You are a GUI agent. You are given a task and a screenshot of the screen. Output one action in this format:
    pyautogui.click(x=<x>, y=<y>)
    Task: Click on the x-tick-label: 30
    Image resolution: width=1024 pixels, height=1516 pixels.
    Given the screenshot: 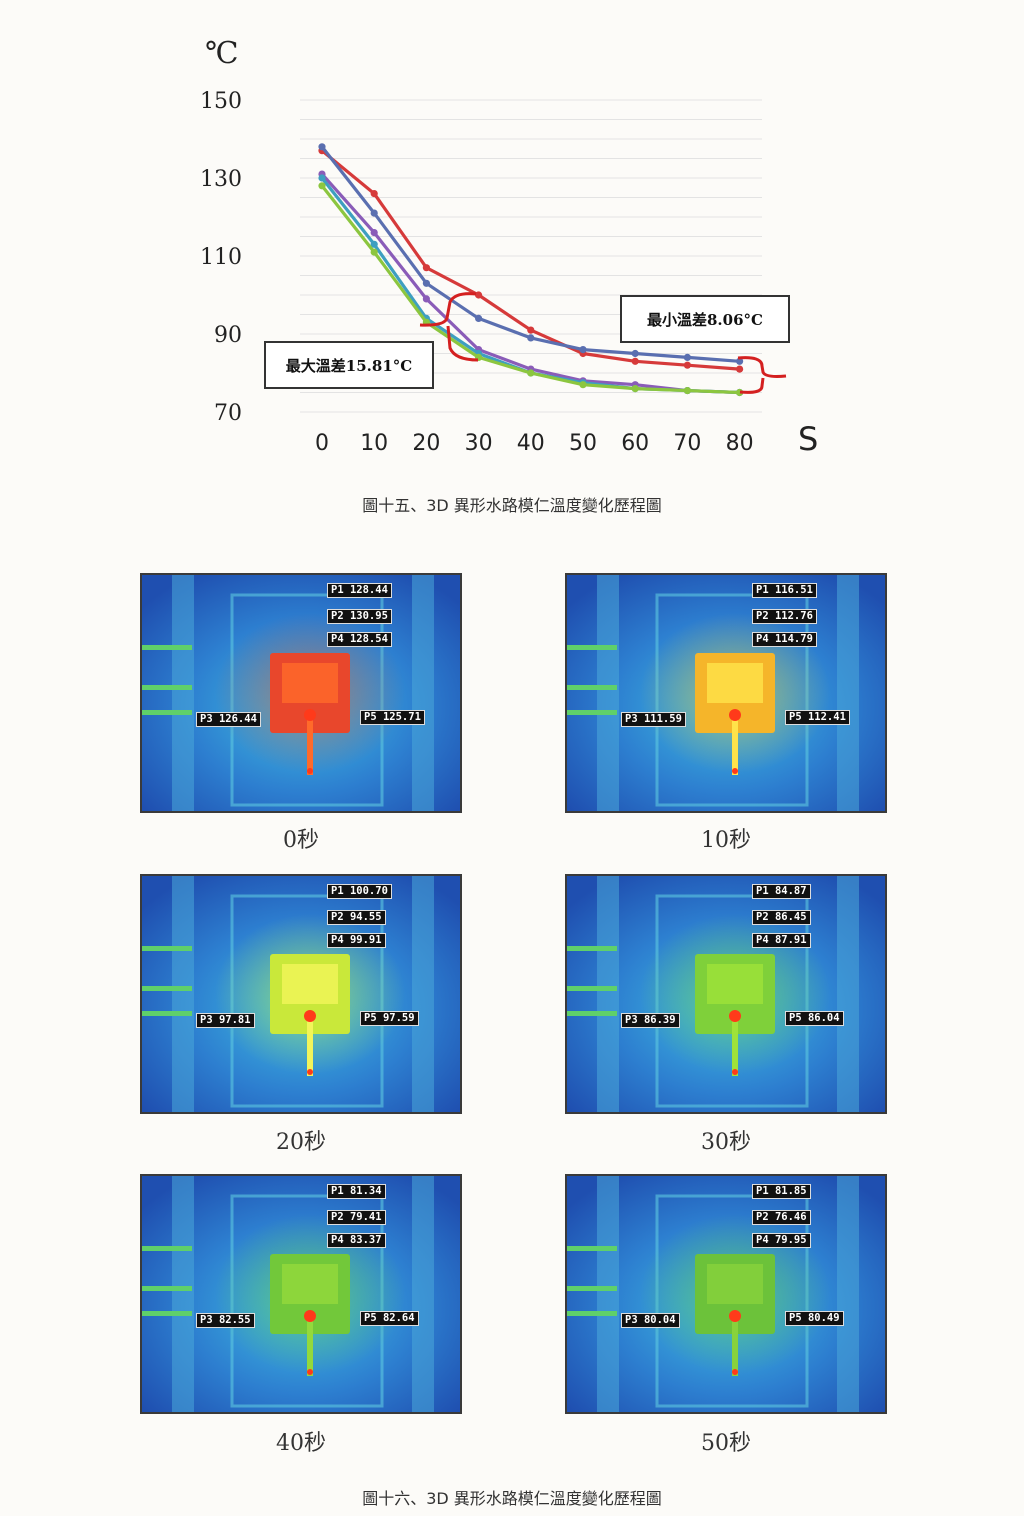 What is the action you would take?
    pyautogui.click(x=479, y=443)
    